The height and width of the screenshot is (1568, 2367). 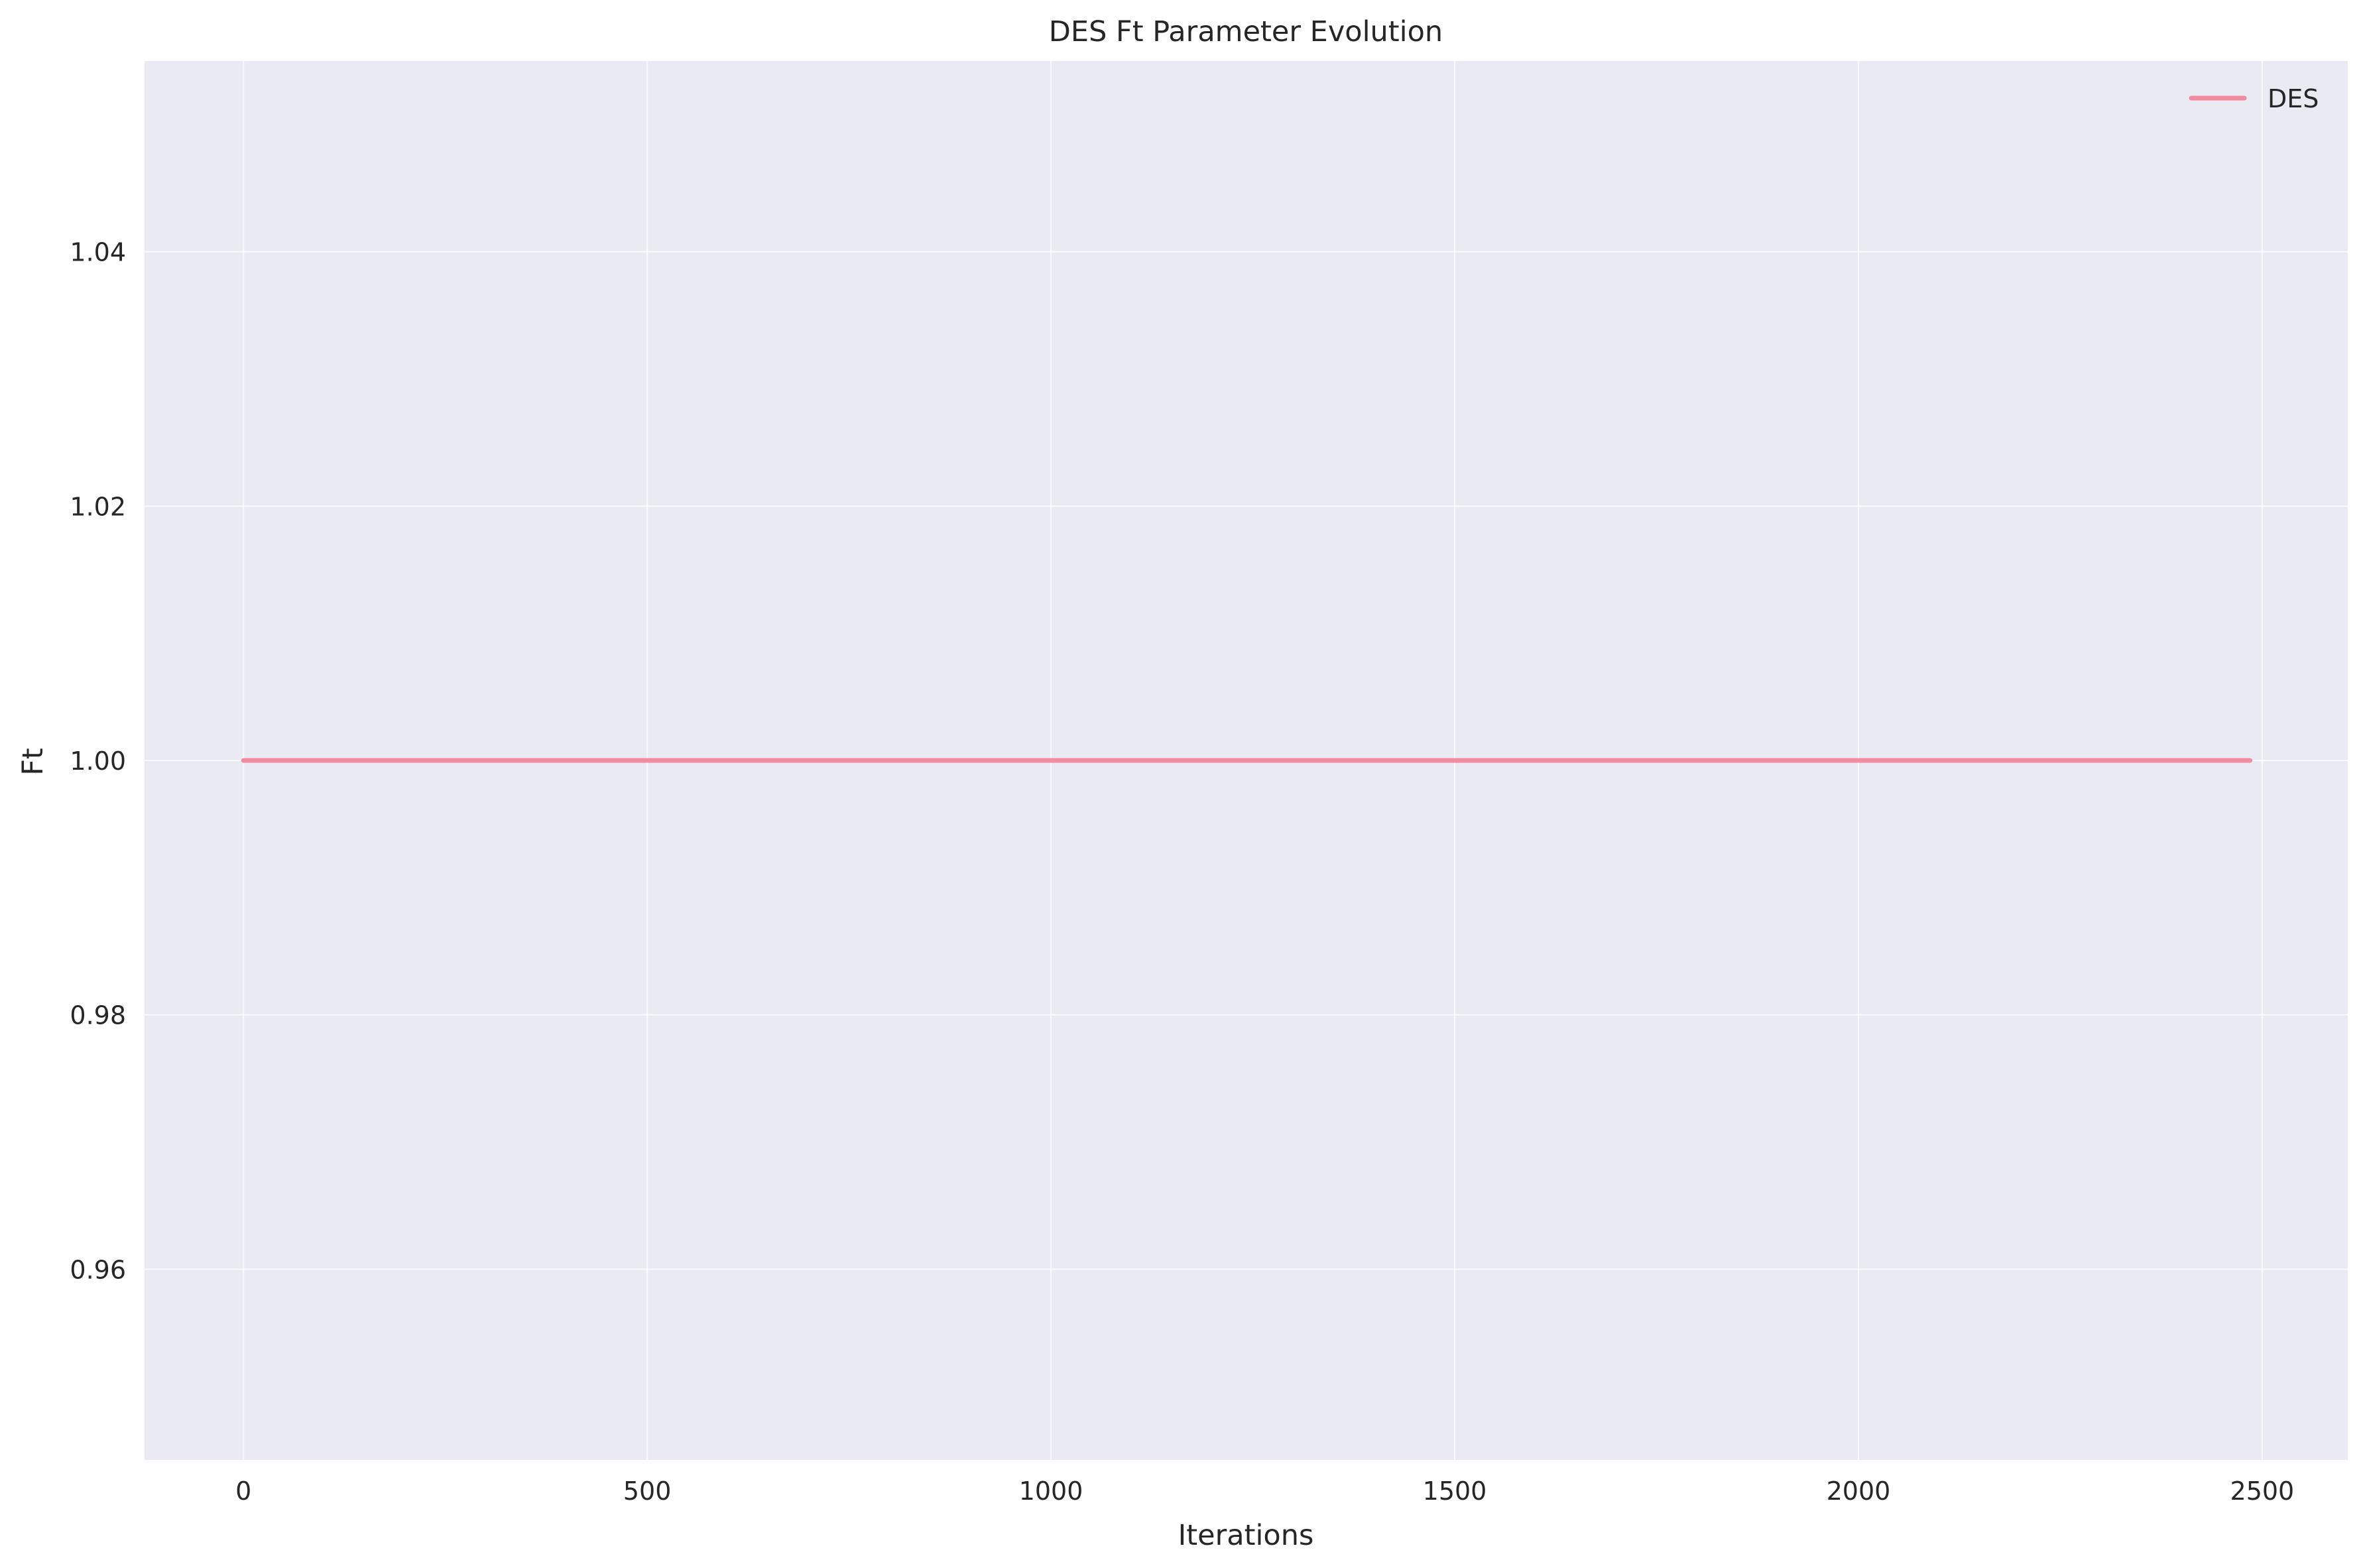 What do you see at coordinates (98, 506) in the screenshot?
I see `y-tick-label: 1.02` at bounding box center [98, 506].